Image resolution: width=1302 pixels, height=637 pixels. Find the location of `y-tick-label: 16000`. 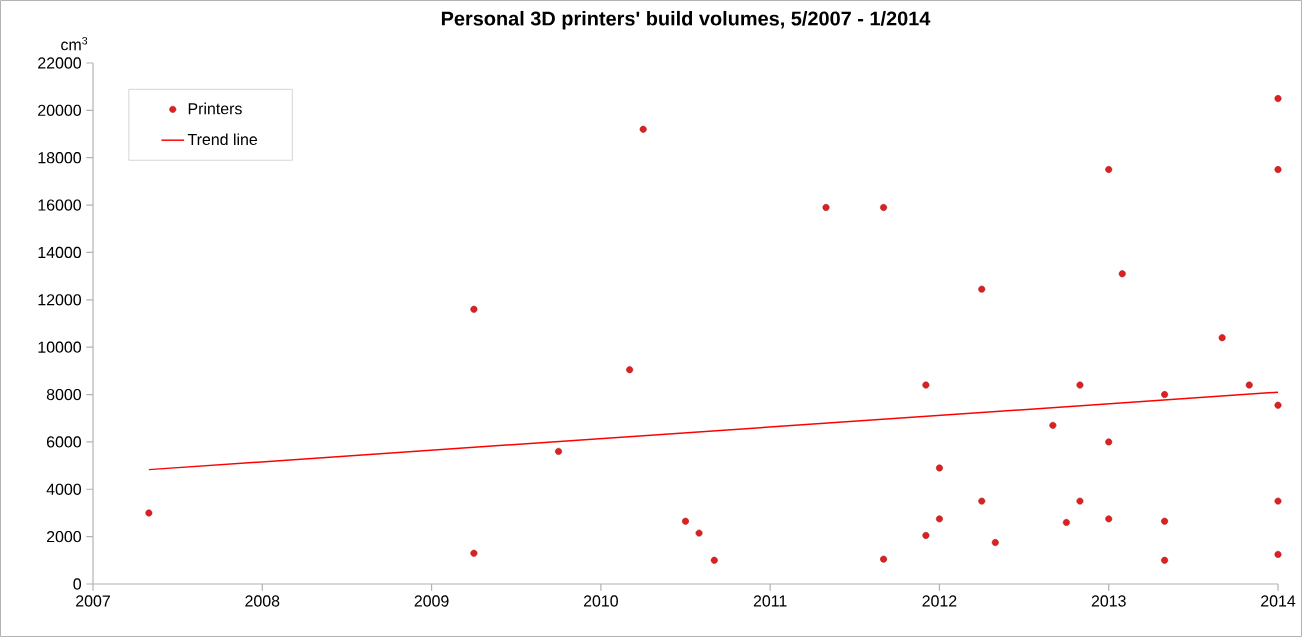

y-tick-label: 16000 is located at coordinates (60, 205).